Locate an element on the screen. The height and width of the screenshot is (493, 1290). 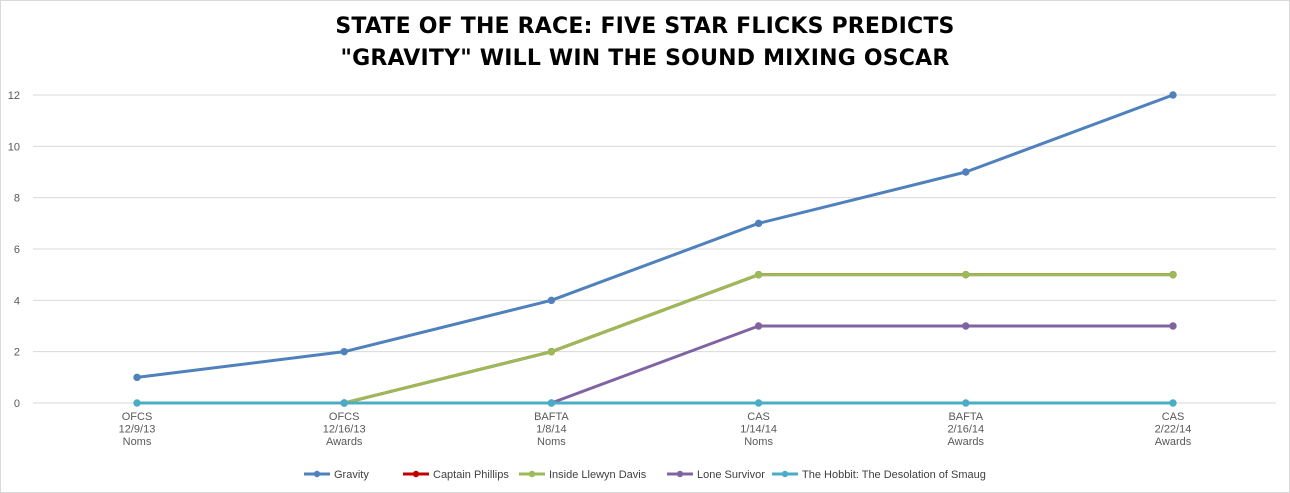
x-tick-label: BAFTA 1/8/14 Noms is located at coordinates (551, 429).